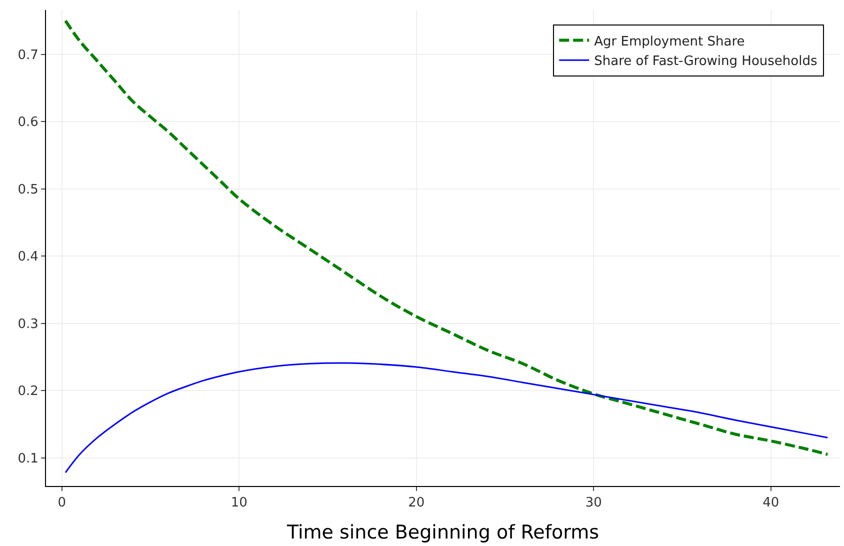 This screenshot has height=546, width=844. What do you see at coordinates (771, 503) in the screenshot?
I see `x-tick-label: 40` at bounding box center [771, 503].